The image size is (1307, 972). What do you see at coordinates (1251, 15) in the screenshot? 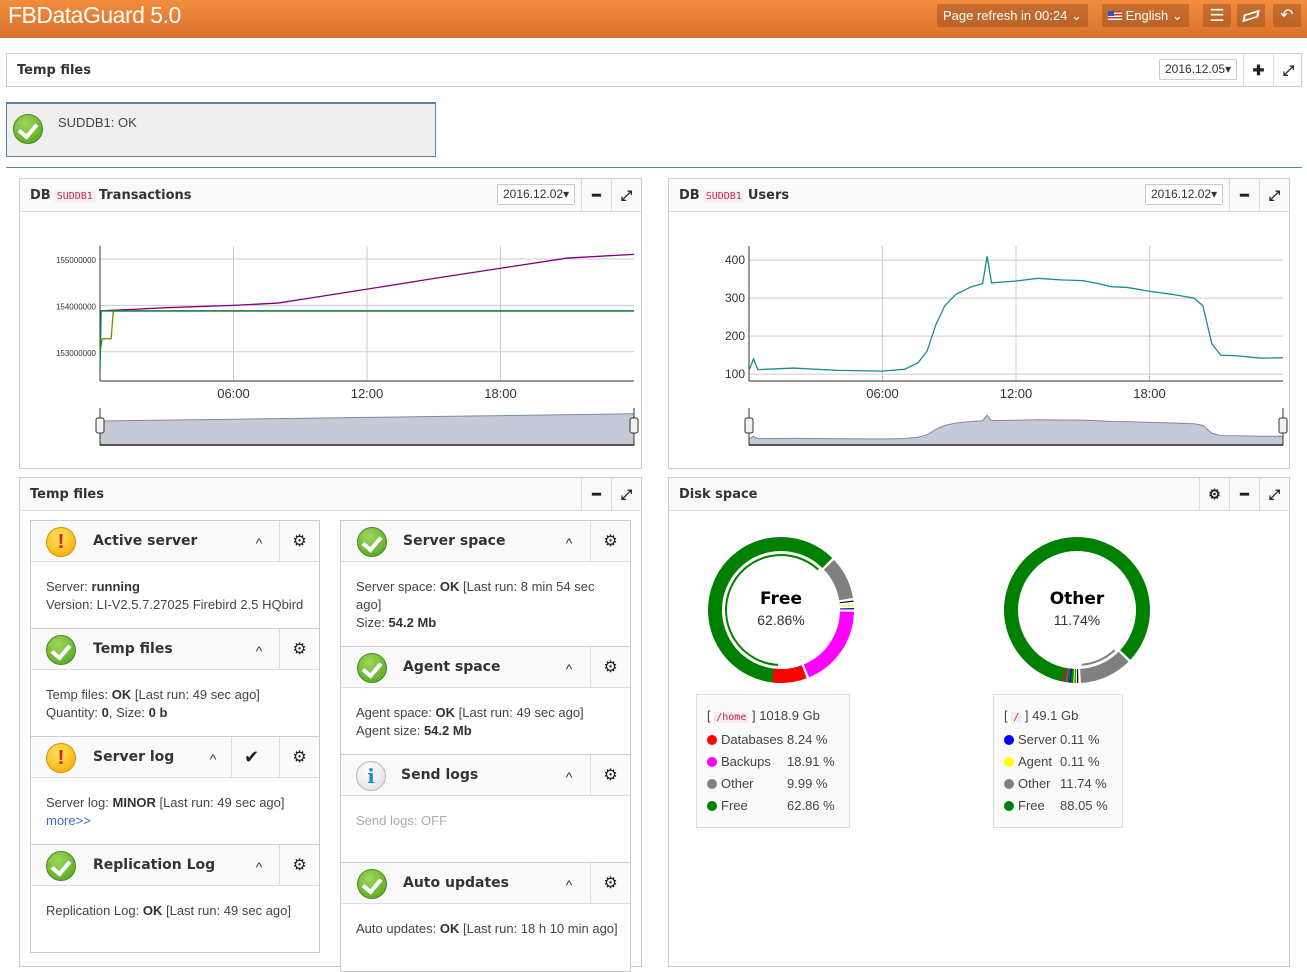
I see `clear-button` at bounding box center [1251, 15].